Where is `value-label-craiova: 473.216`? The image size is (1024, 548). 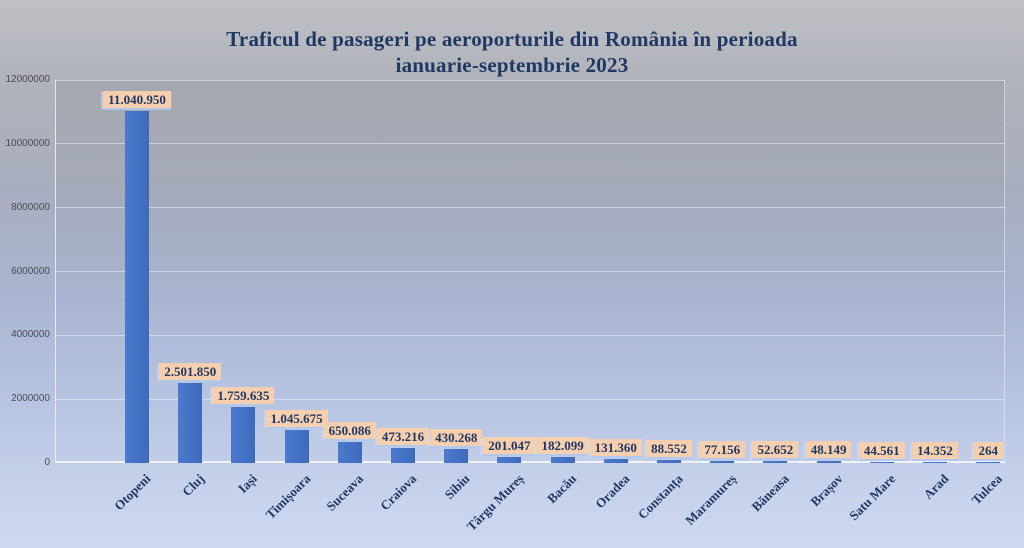 value-label-craiova: 473.216 is located at coordinates (403, 436).